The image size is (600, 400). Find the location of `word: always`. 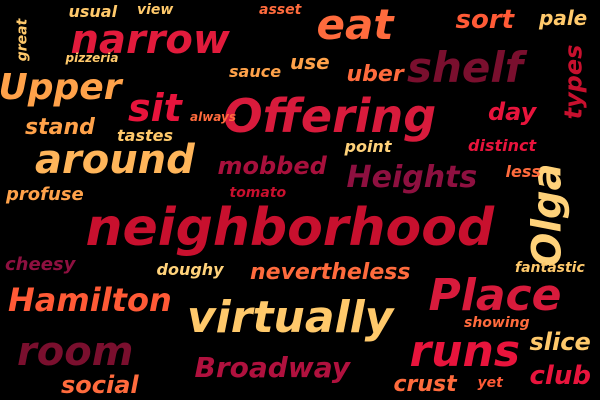

word: always is located at coordinates (213, 117).